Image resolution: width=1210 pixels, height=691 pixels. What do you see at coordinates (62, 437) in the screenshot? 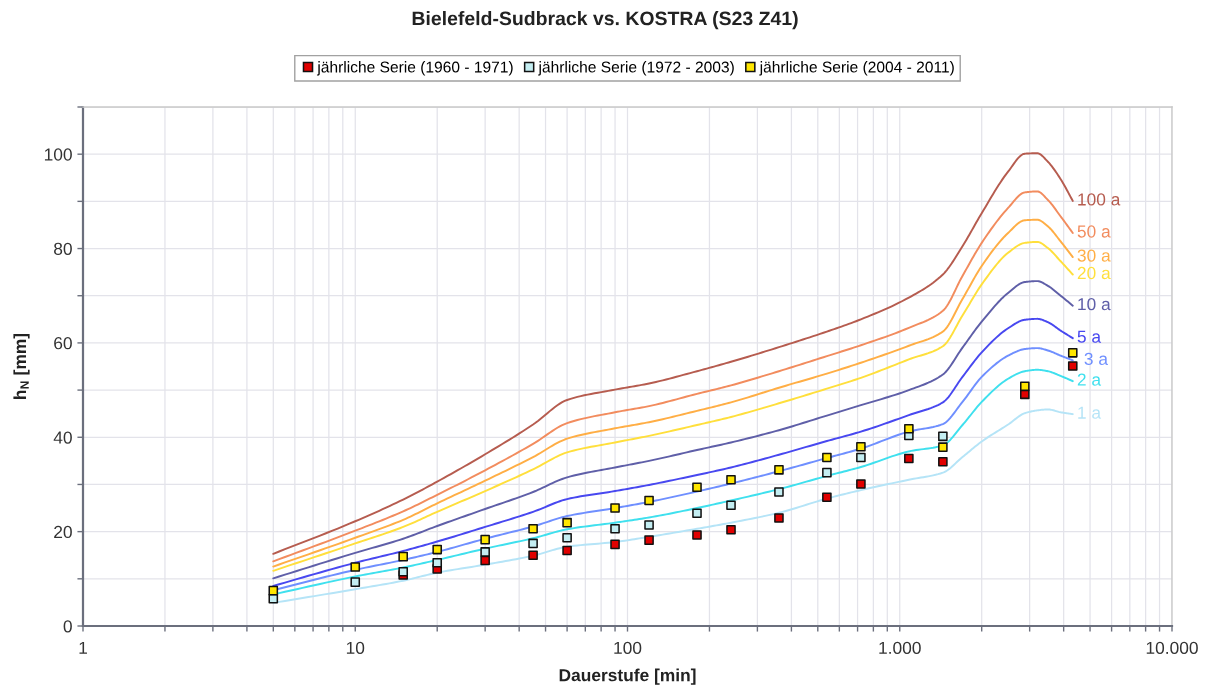
I see `y-tick-label: 40` at bounding box center [62, 437].